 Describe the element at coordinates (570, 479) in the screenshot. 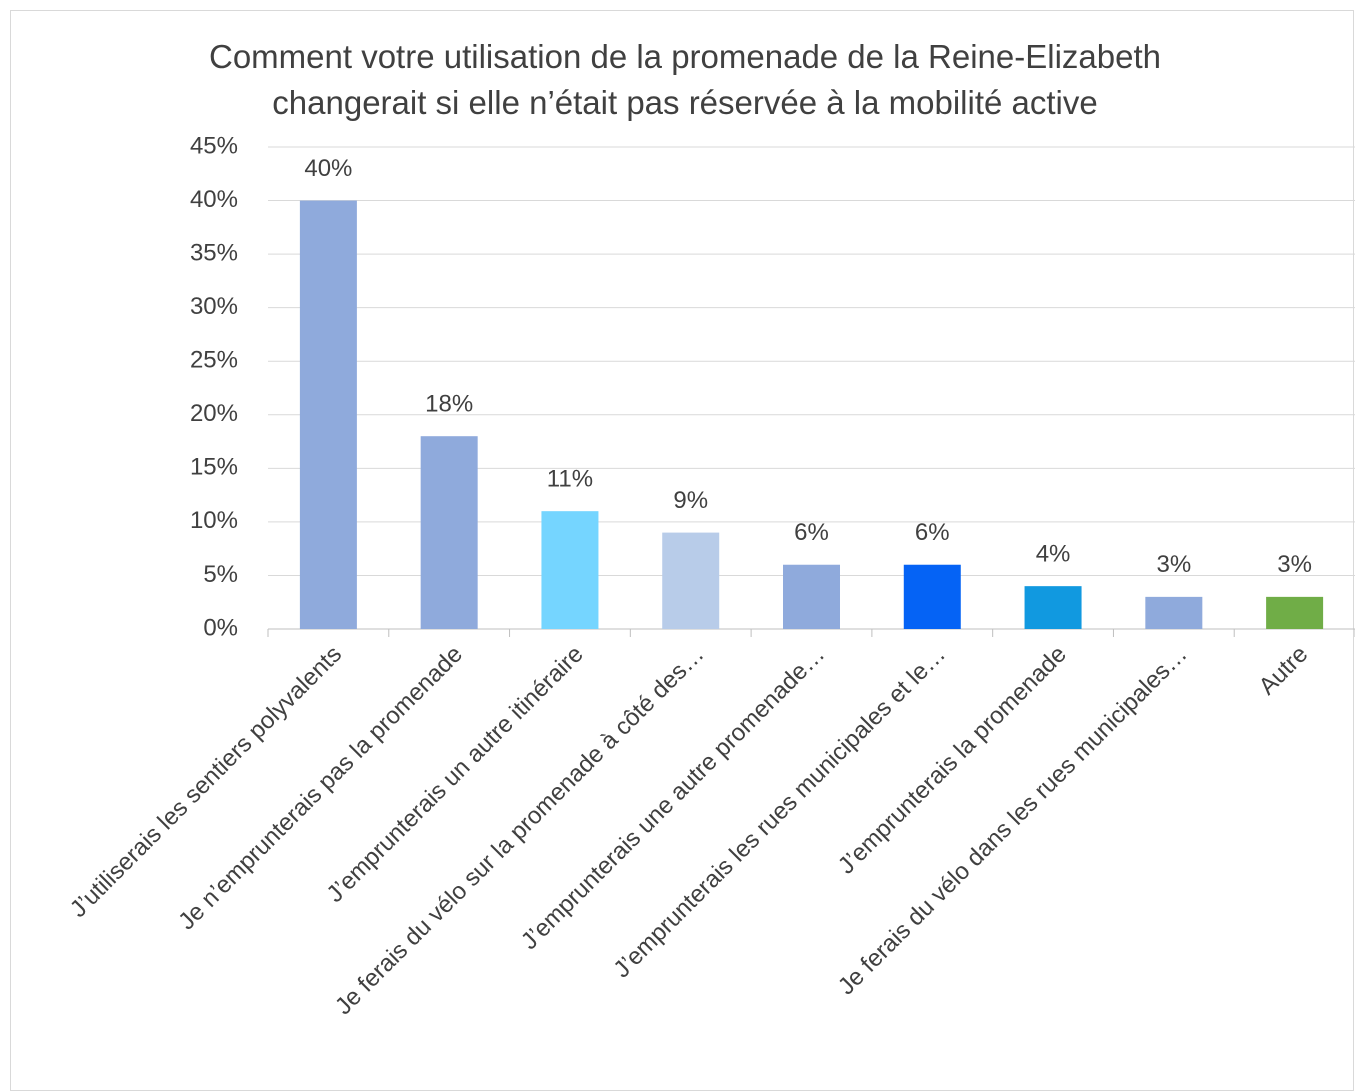

I see `data-label: 11%` at that location.